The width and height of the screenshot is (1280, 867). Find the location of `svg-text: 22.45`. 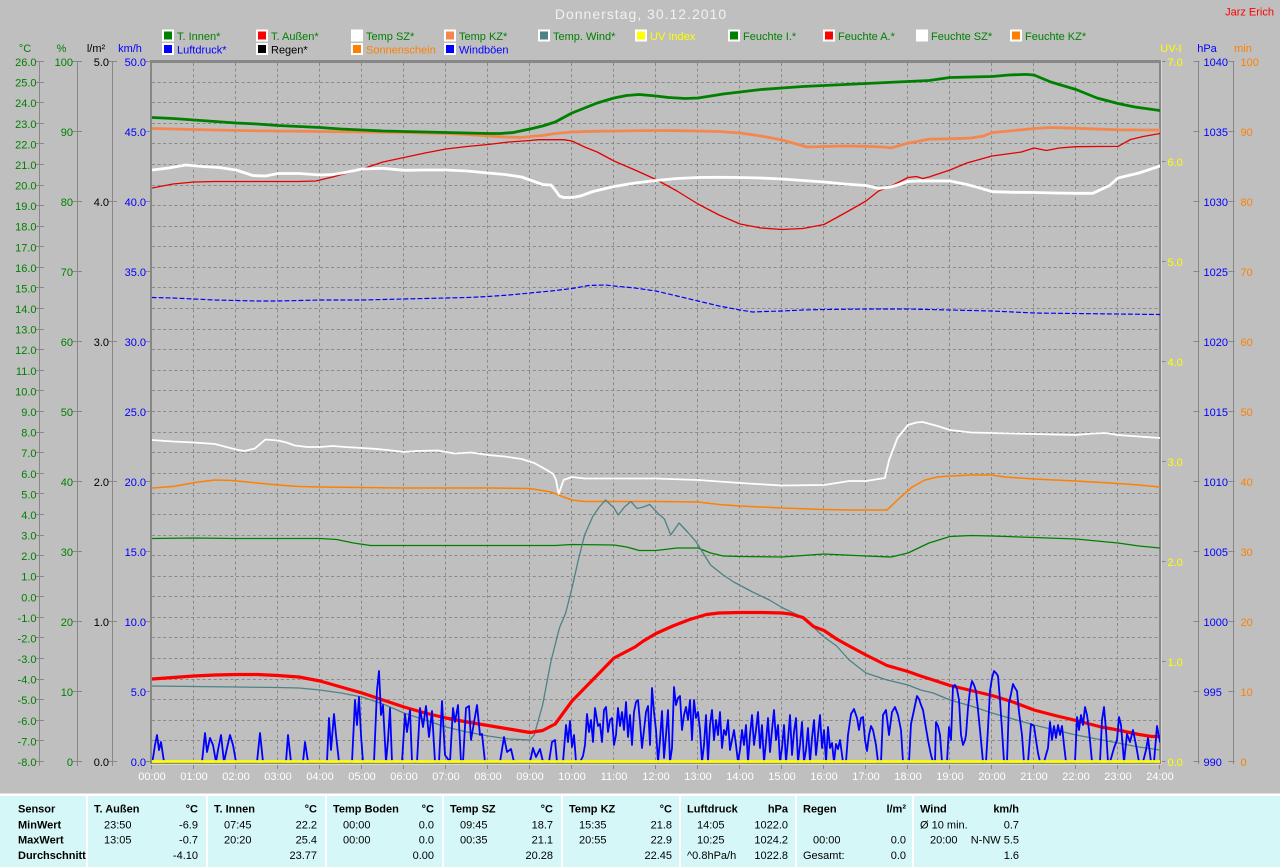

svg-text: 22.45 is located at coordinates (658, 856).